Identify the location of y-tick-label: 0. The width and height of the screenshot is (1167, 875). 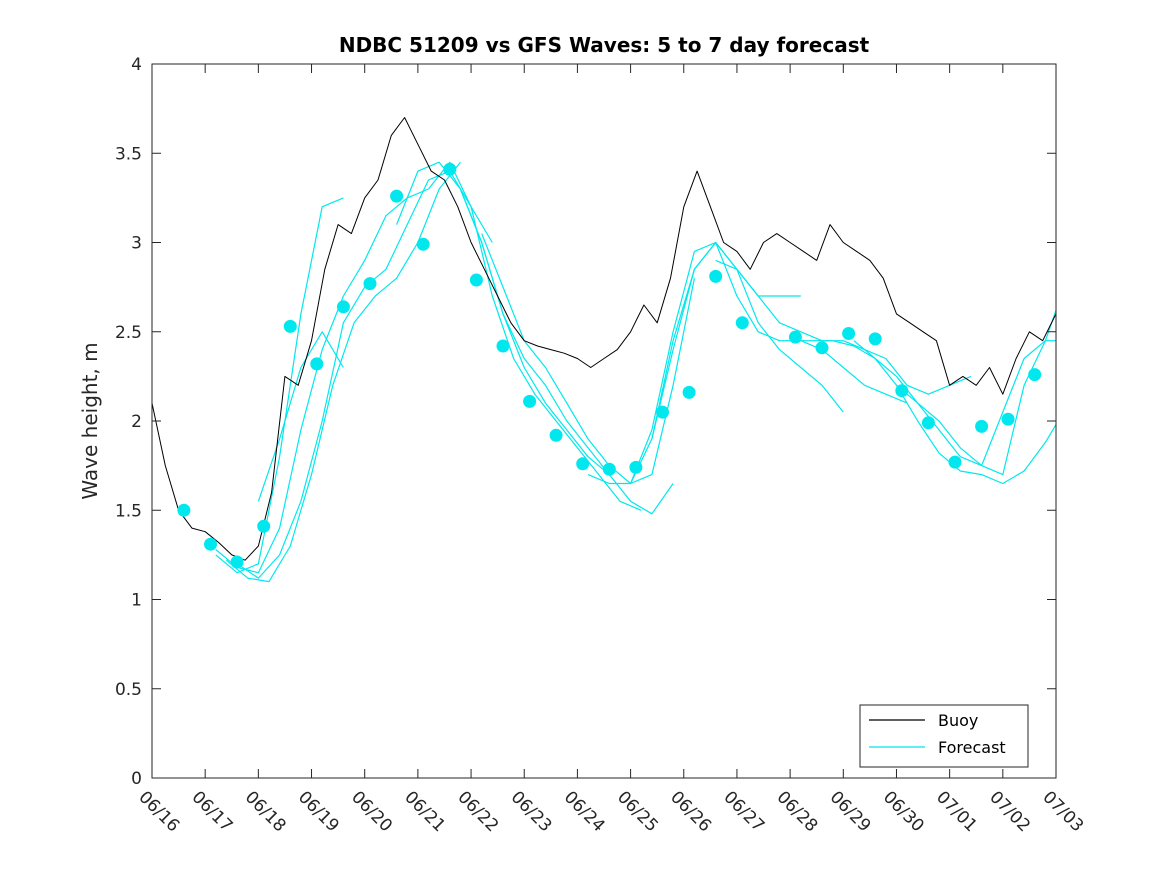
(136, 779).